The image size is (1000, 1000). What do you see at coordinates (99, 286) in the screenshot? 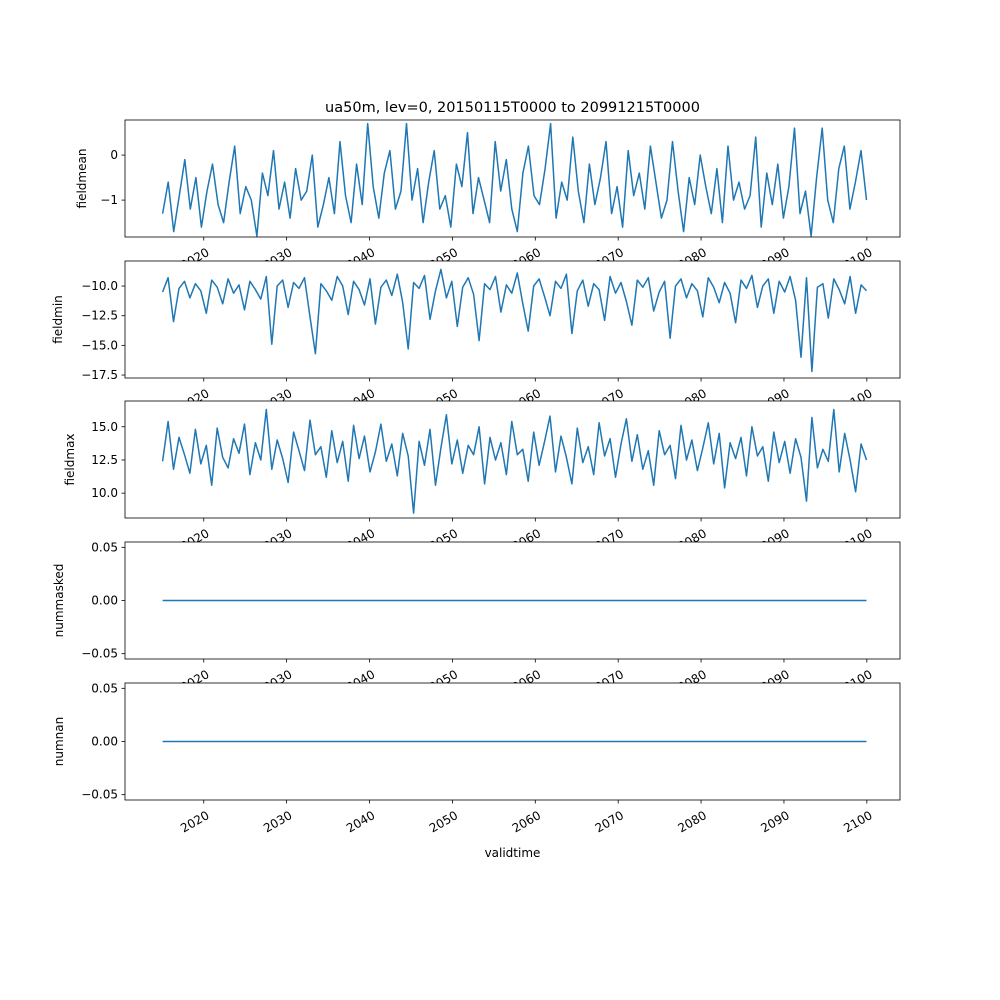
I see `y-tick-label: −10.0` at bounding box center [99, 286].